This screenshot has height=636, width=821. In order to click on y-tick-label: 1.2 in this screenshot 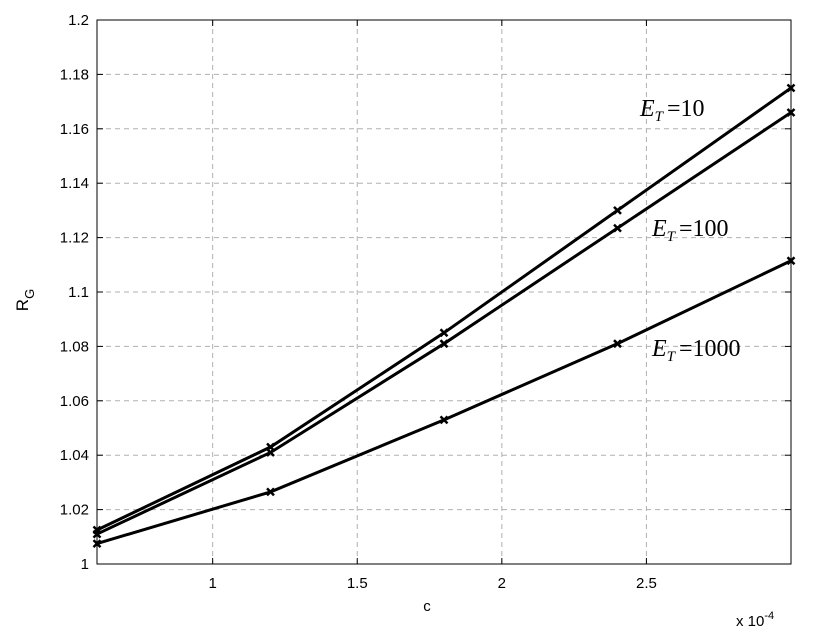, I will do `click(78, 20)`.